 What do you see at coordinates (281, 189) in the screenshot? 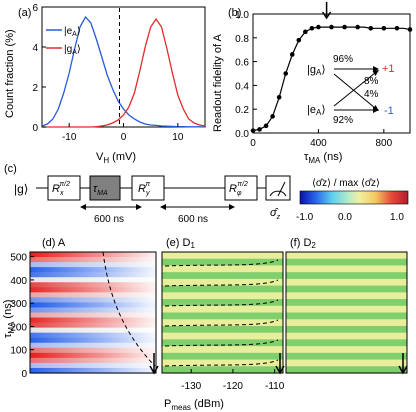
I see `meter-needle` at bounding box center [281, 189].